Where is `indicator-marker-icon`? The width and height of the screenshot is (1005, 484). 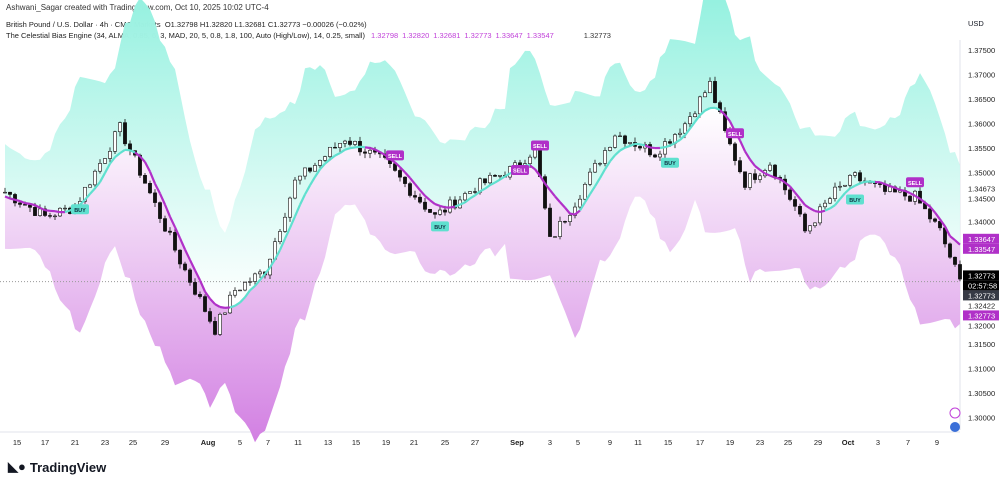
indicator-marker-icon is located at coordinates (955, 413).